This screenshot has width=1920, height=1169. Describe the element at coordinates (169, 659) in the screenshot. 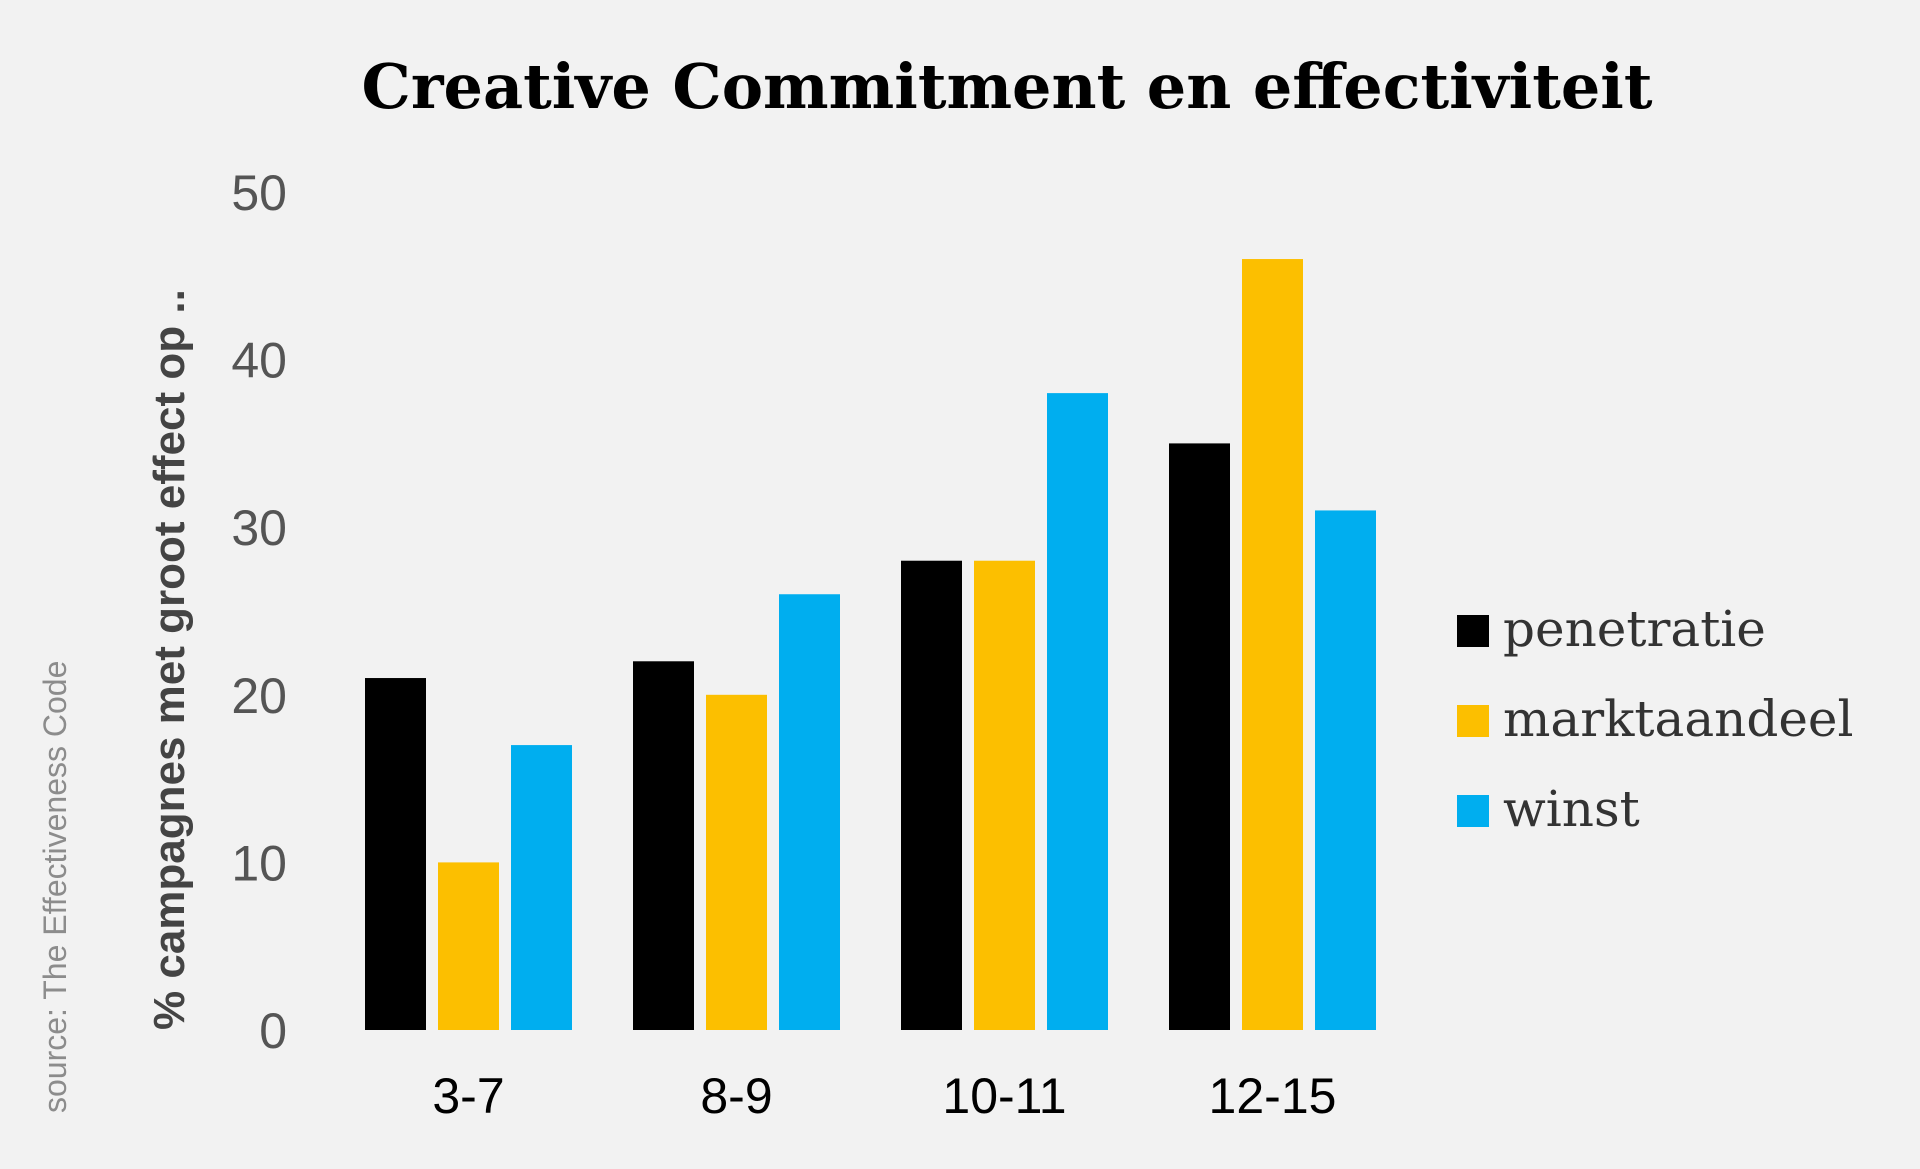

I see `y-axis-label: % campagnes met groot effect op ..` at that location.